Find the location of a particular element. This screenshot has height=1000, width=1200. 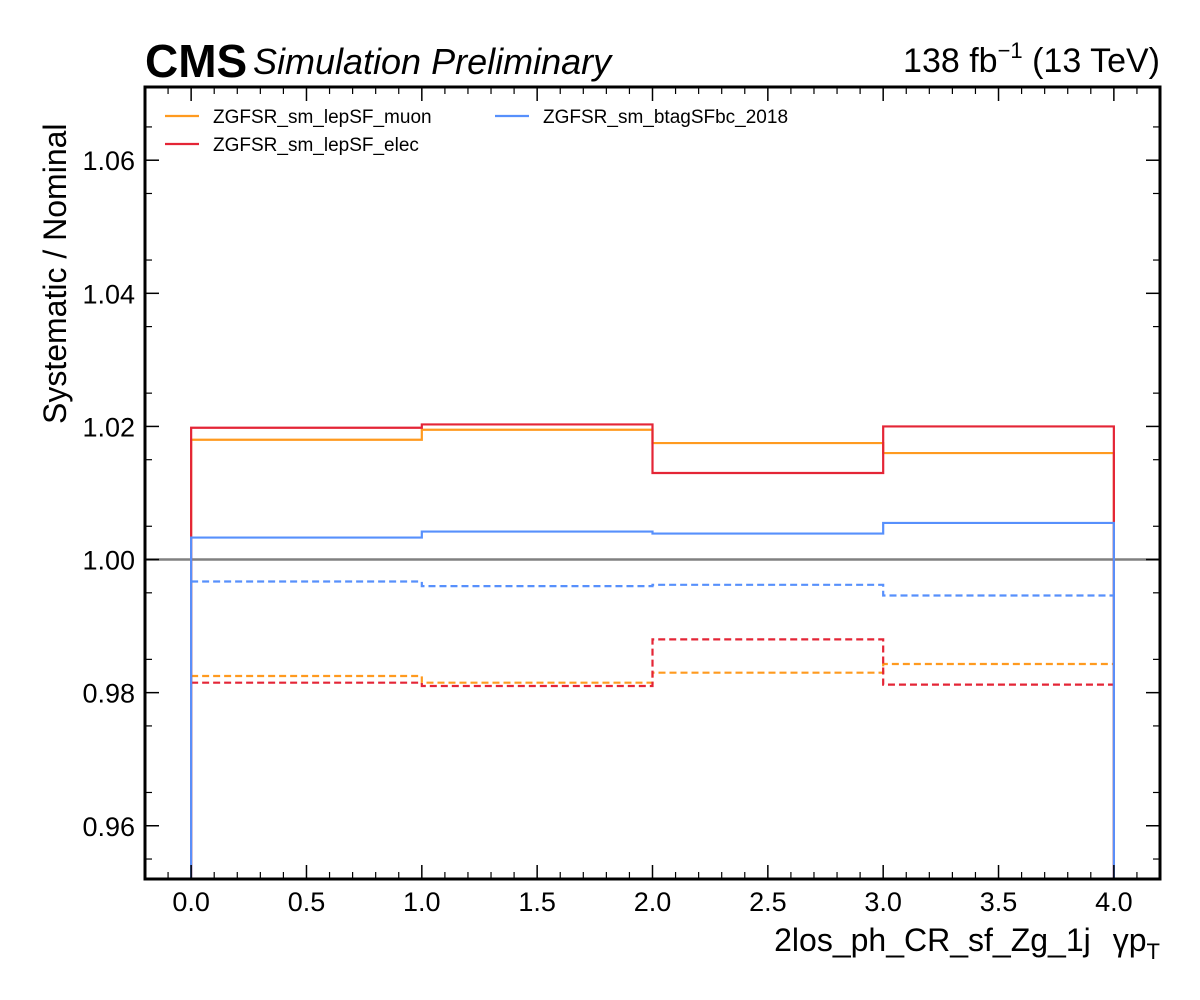

y-tick-label: 1.06 is located at coordinates (108, 161).